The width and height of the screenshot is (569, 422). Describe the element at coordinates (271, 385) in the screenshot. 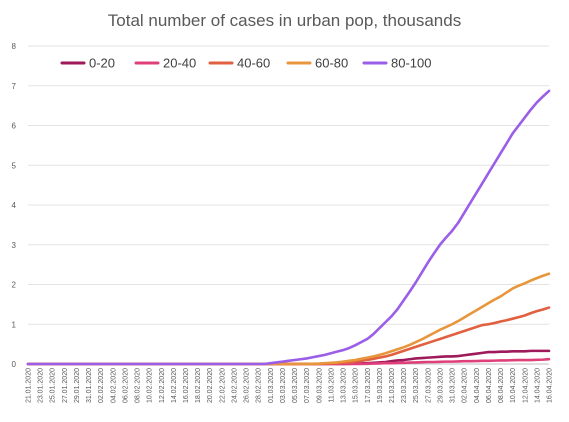

I see `x-tick-label: 01.03.2020` at that location.